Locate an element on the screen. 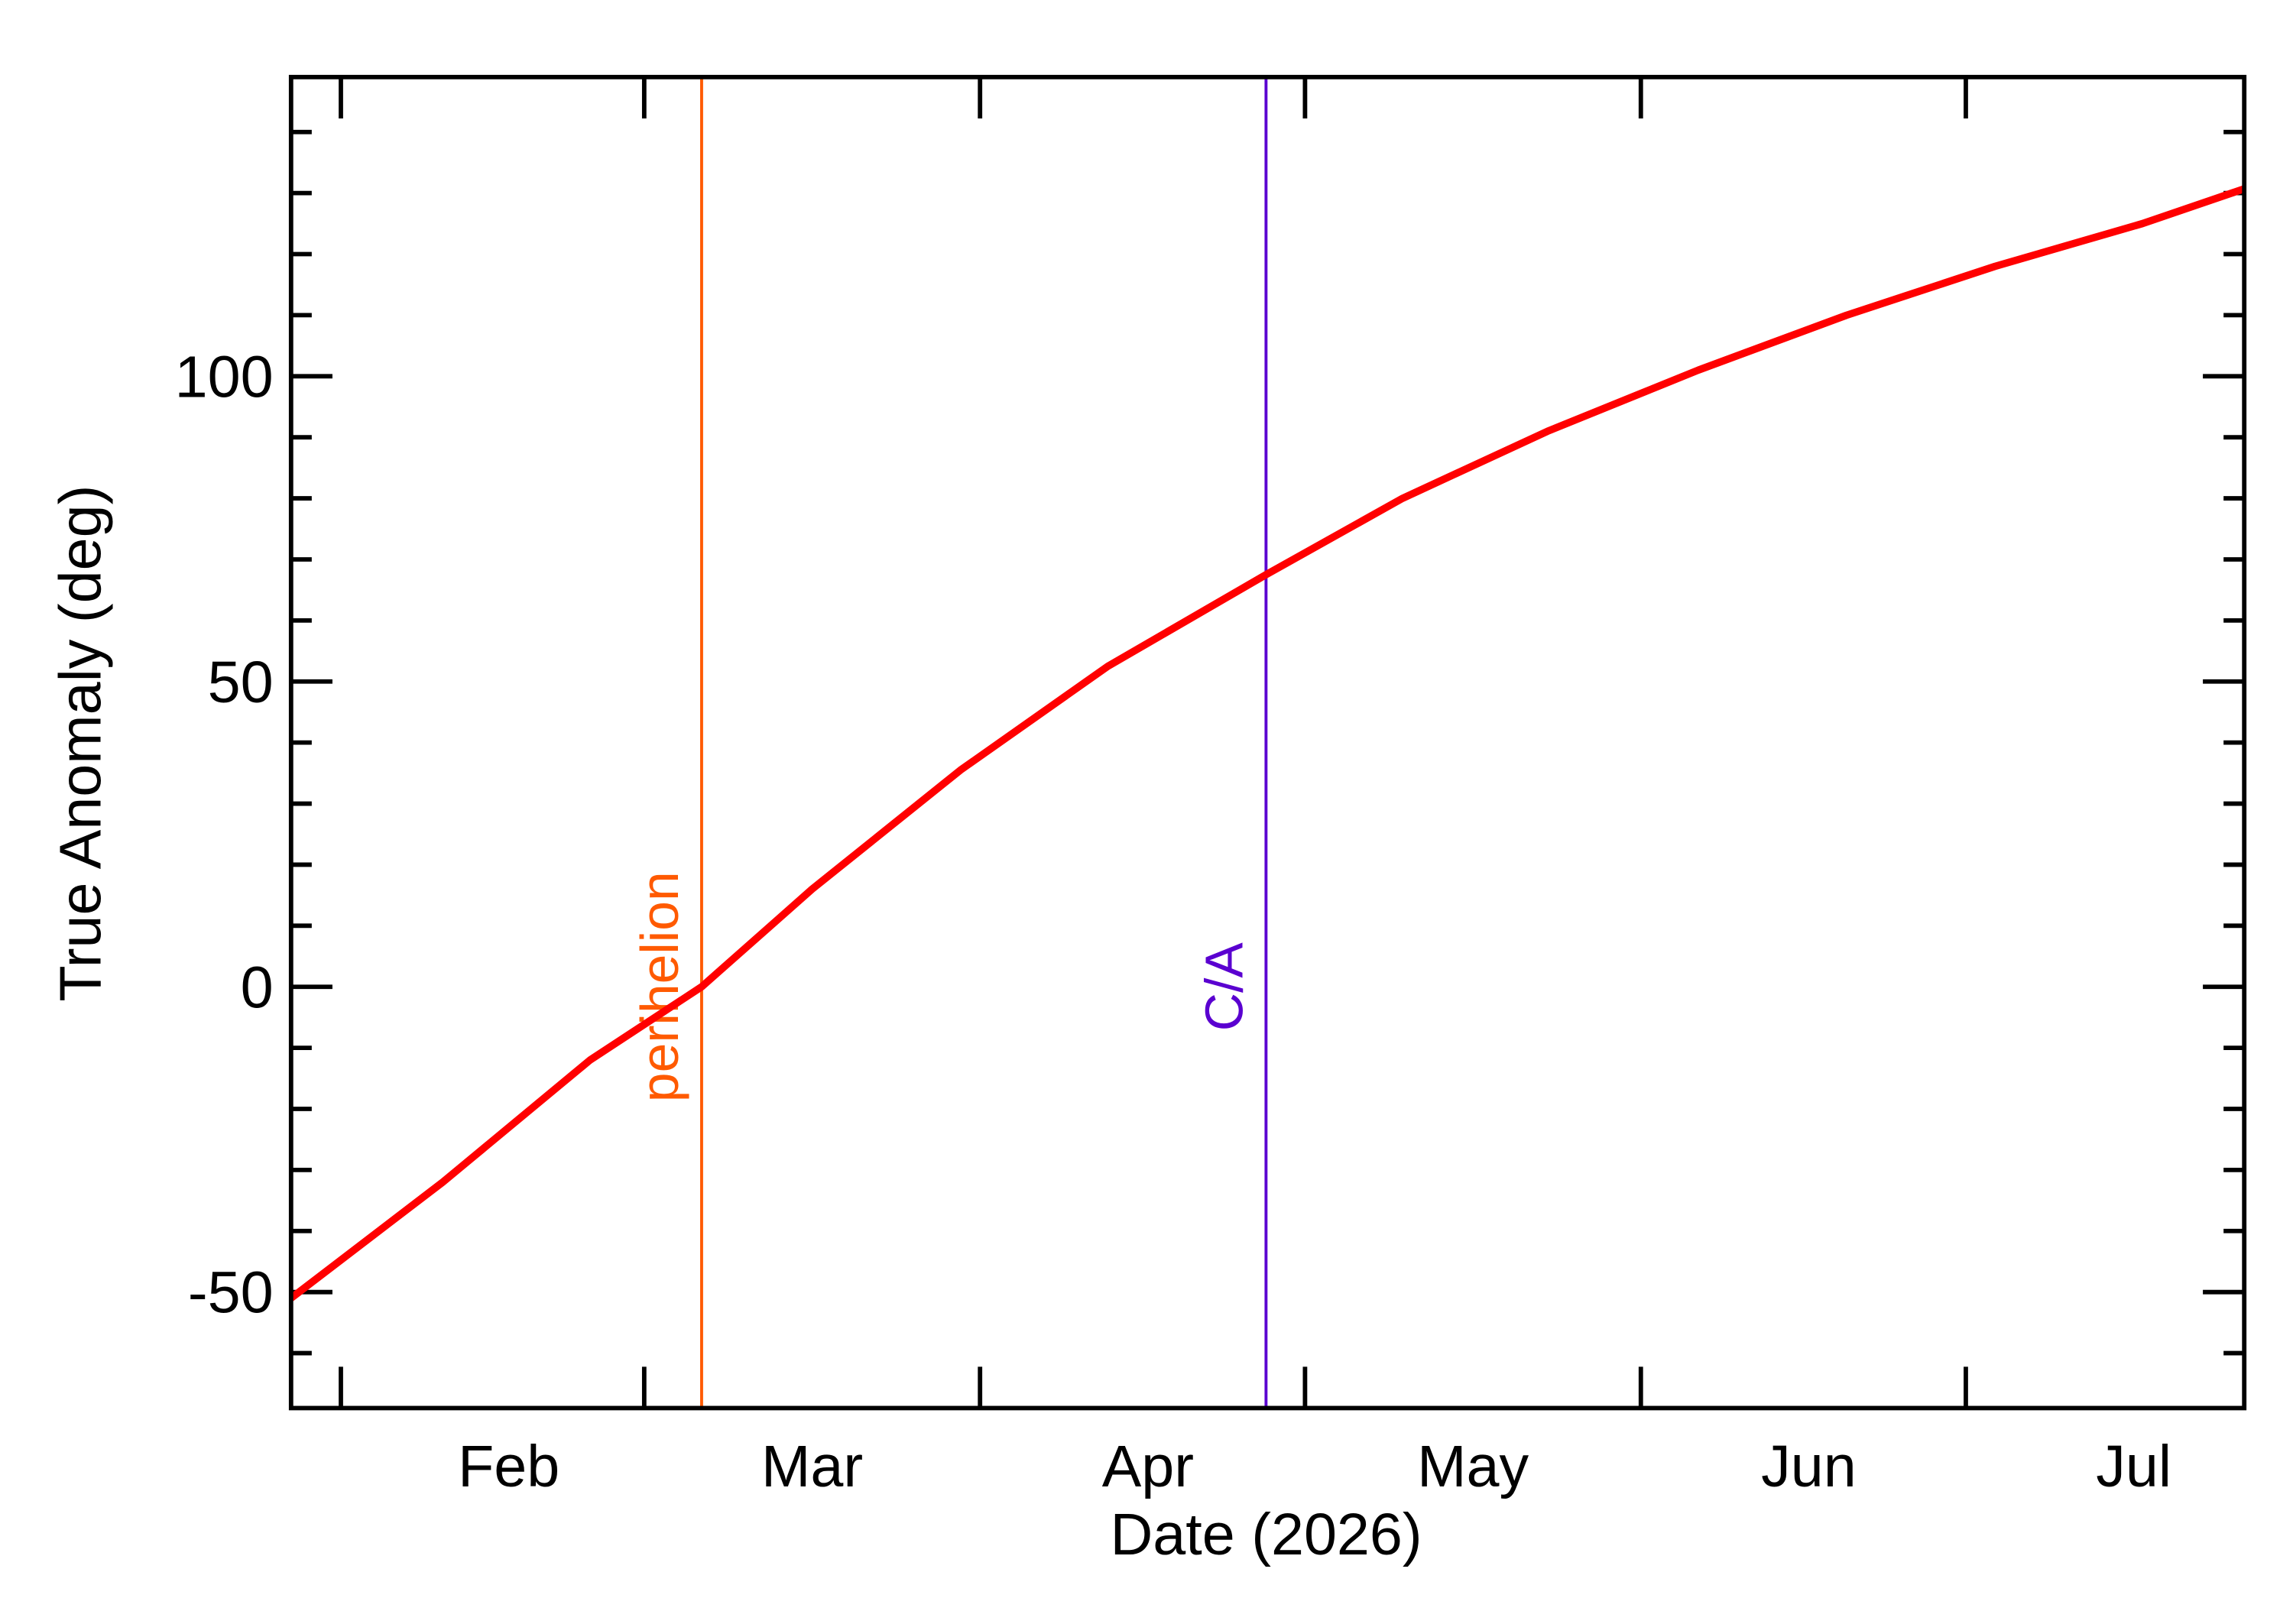 The image size is (2293, 1624). x-tick-label: May is located at coordinates (1473, 1466).